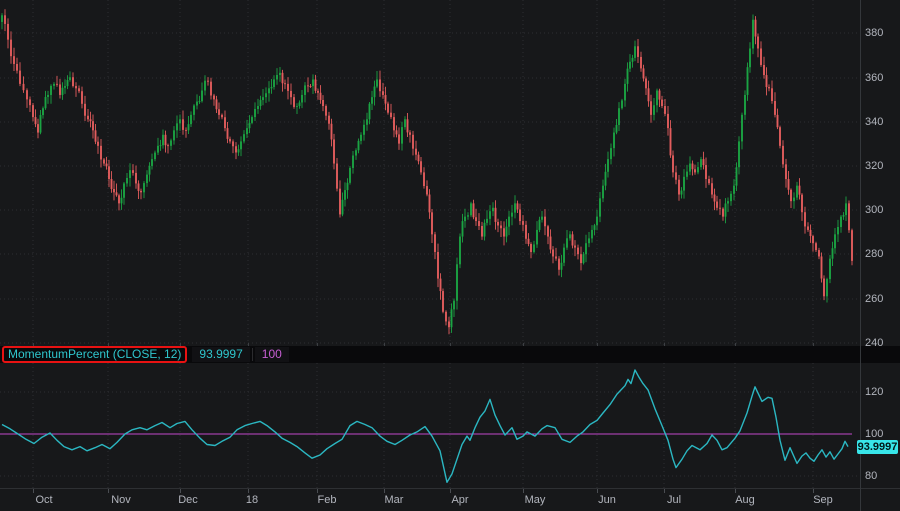  I want to click on price-tick-label: 340, so click(874, 122).